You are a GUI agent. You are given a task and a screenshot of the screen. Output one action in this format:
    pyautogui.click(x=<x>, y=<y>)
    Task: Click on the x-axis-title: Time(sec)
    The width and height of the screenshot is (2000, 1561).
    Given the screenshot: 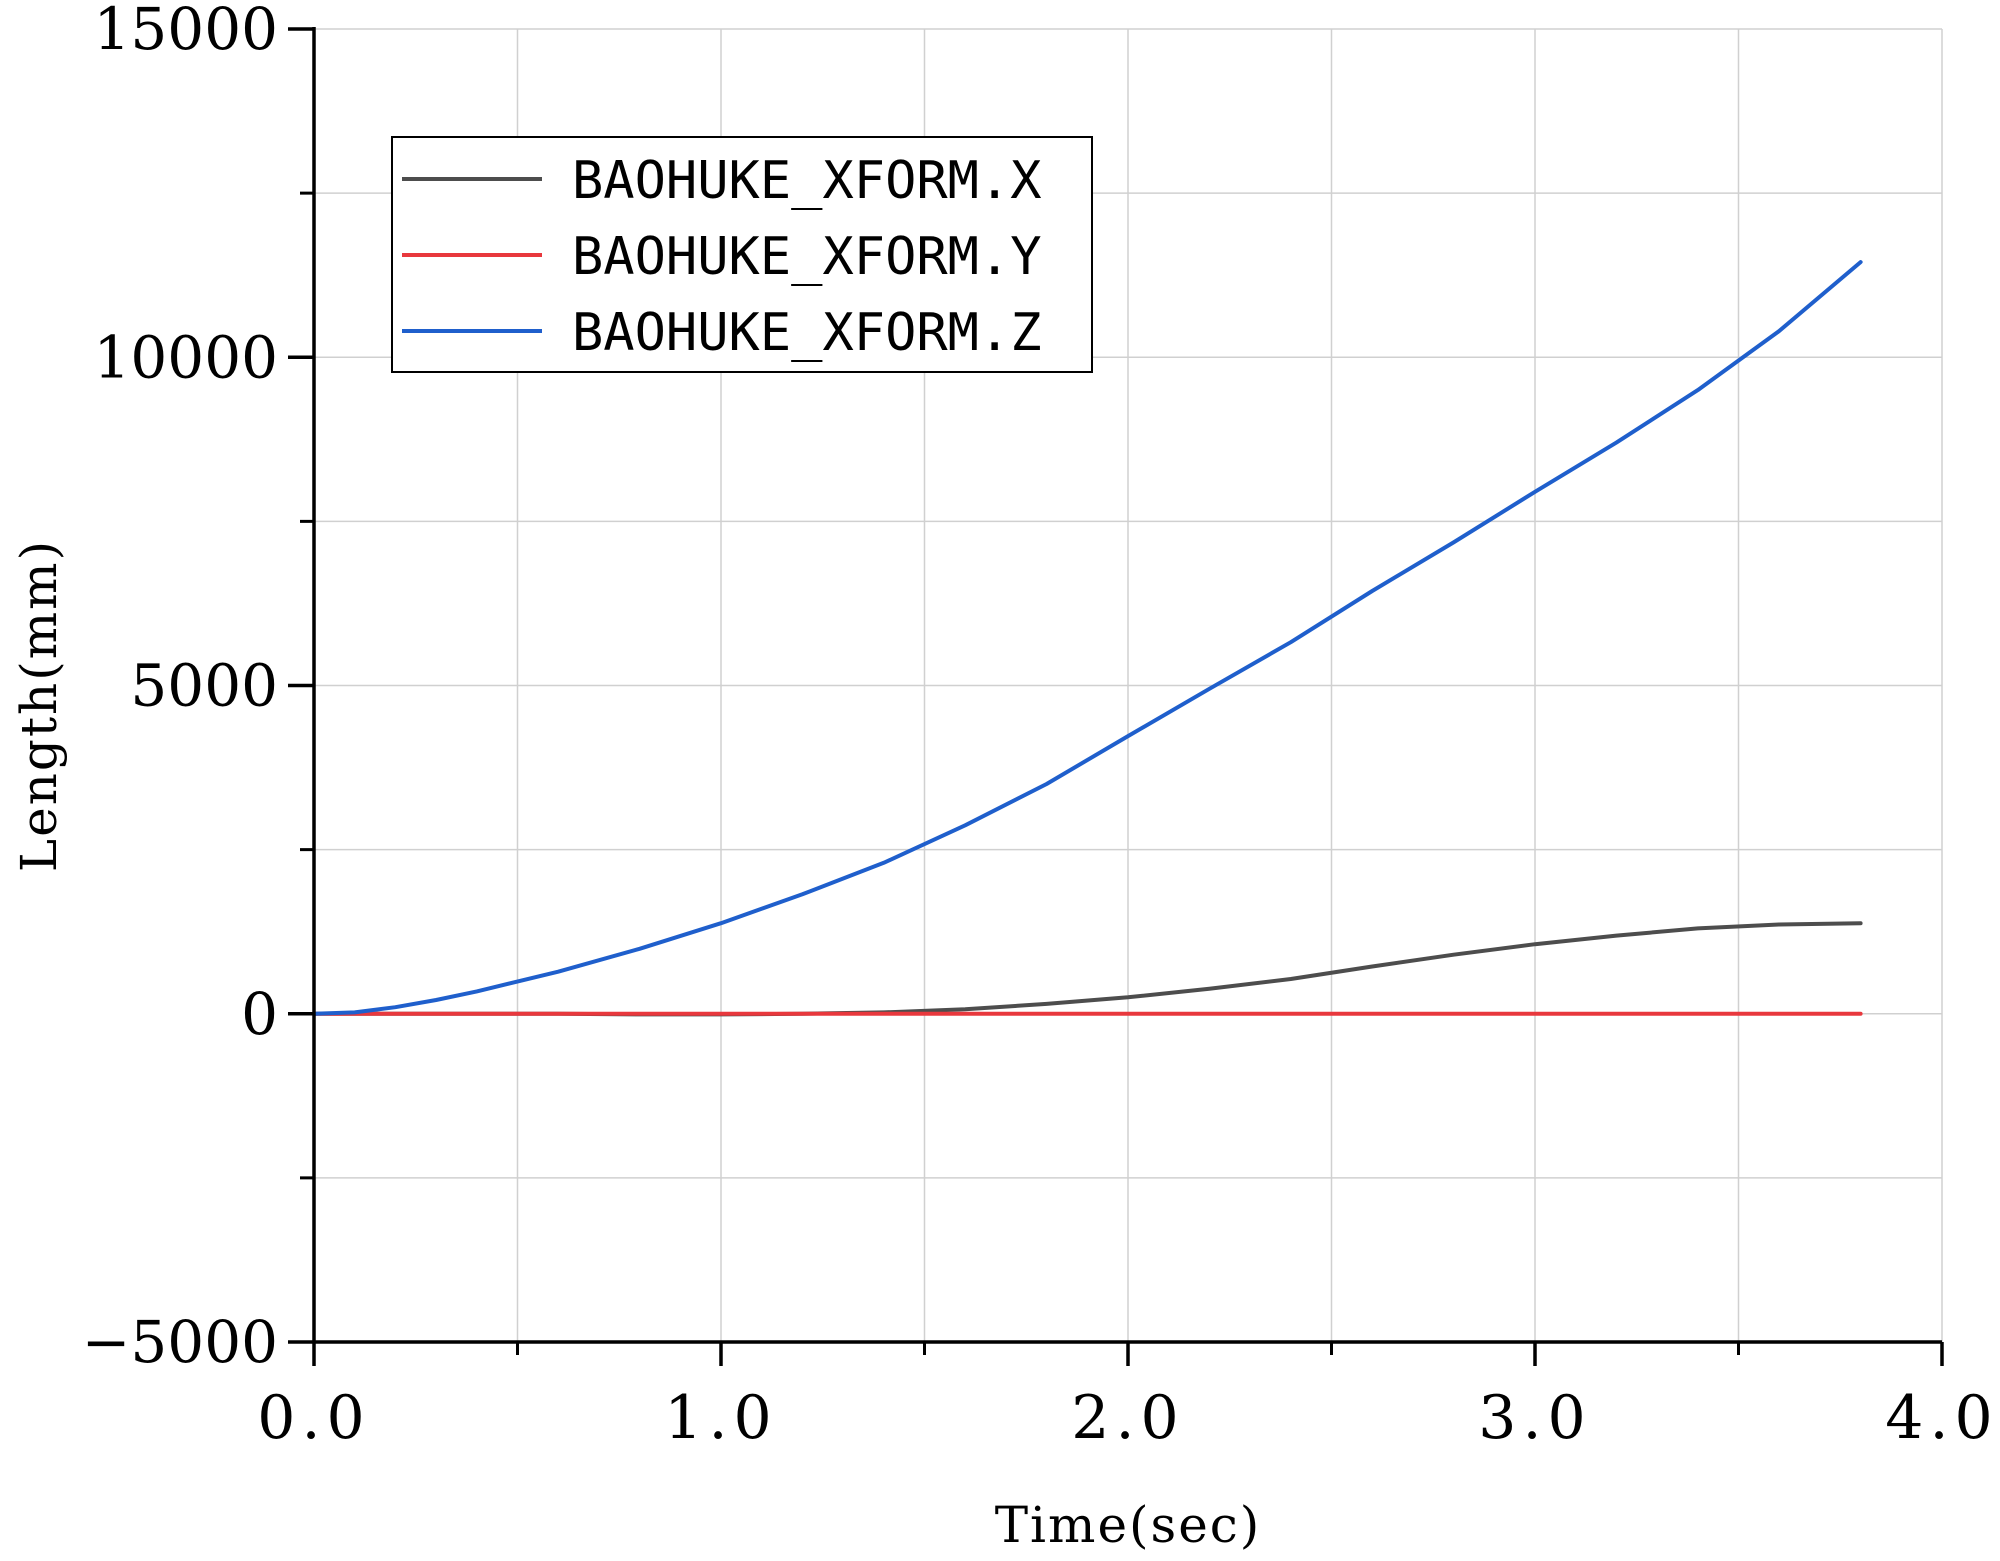 What is the action you would take?
    pyautogui.click(x=1128, y=1525)
    